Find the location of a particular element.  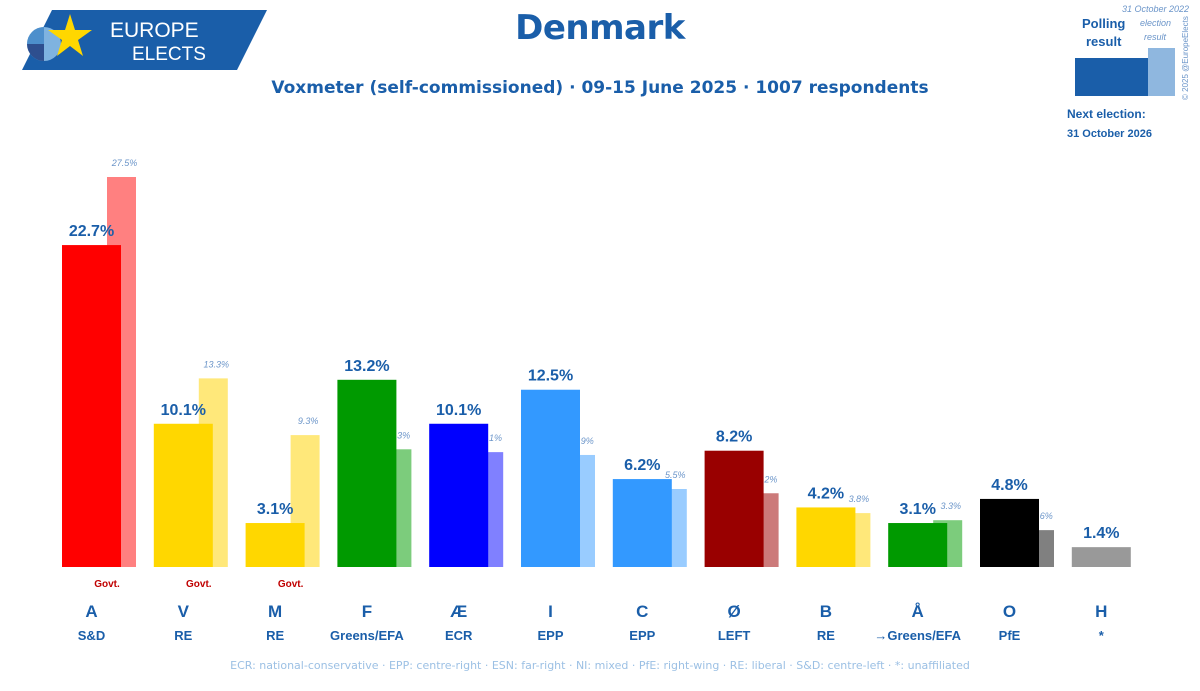

party-9-poll-bar is located at coordinates (918, 545).